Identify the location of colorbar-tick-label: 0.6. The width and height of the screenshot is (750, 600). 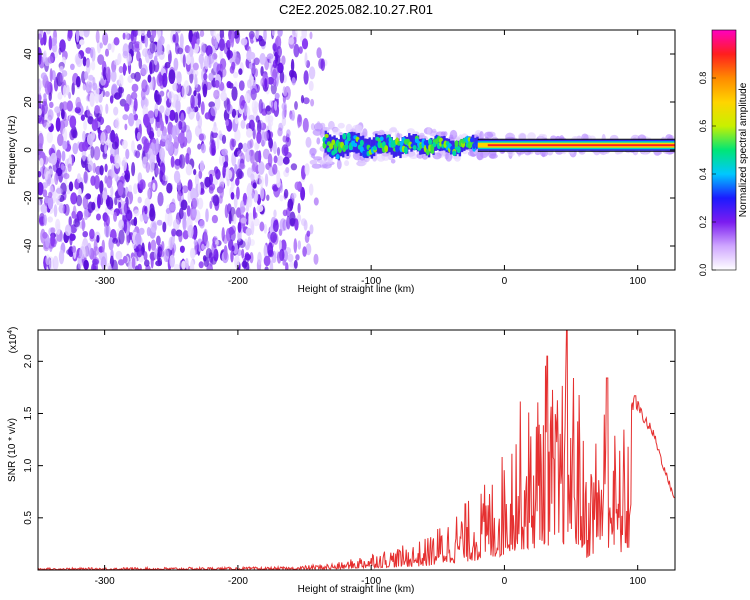
(703, 126).